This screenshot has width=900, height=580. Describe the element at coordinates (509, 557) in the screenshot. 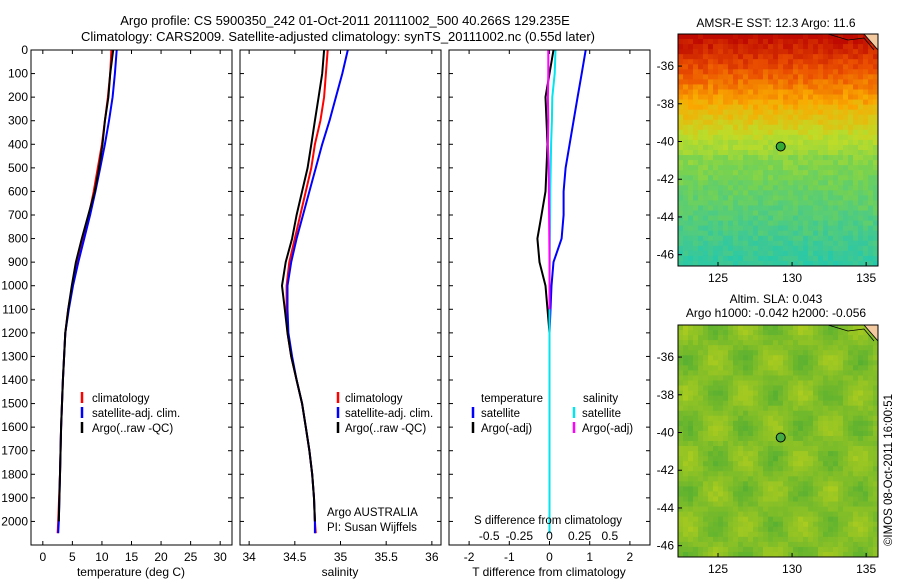

I see `x-tick-label: -1` at that location.